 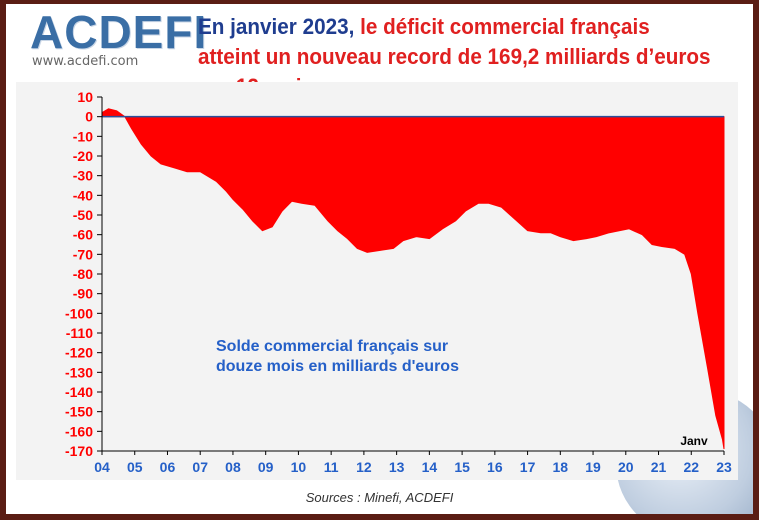 I want to click on x-tick-label: 09, so click(x=266, y=467).